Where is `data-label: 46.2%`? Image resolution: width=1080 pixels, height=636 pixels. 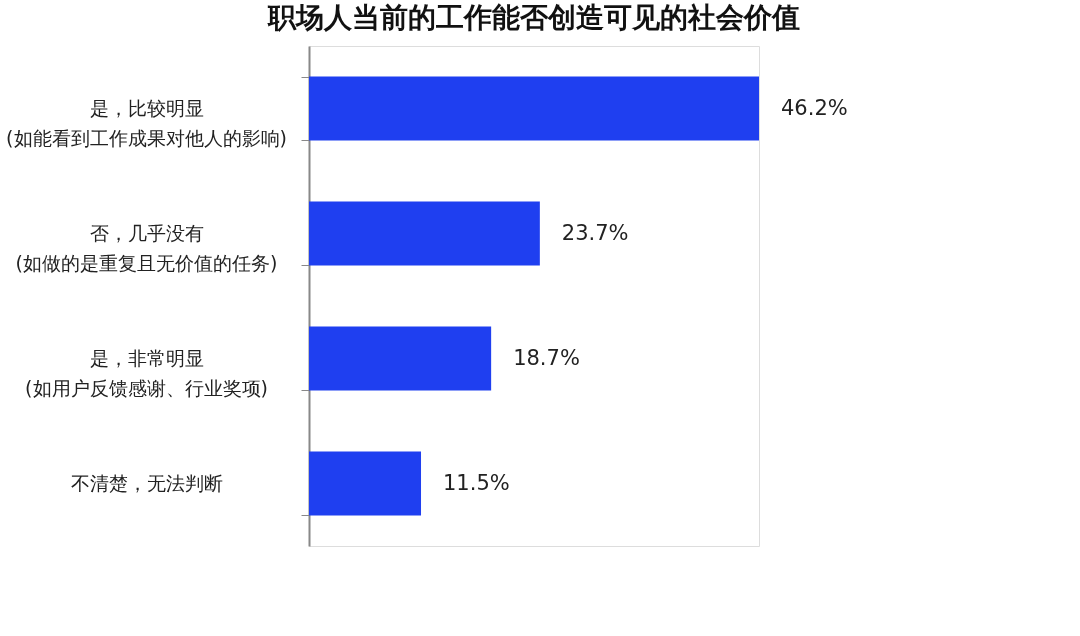
data-label: 46.2% is located at coordinates (814, 107).